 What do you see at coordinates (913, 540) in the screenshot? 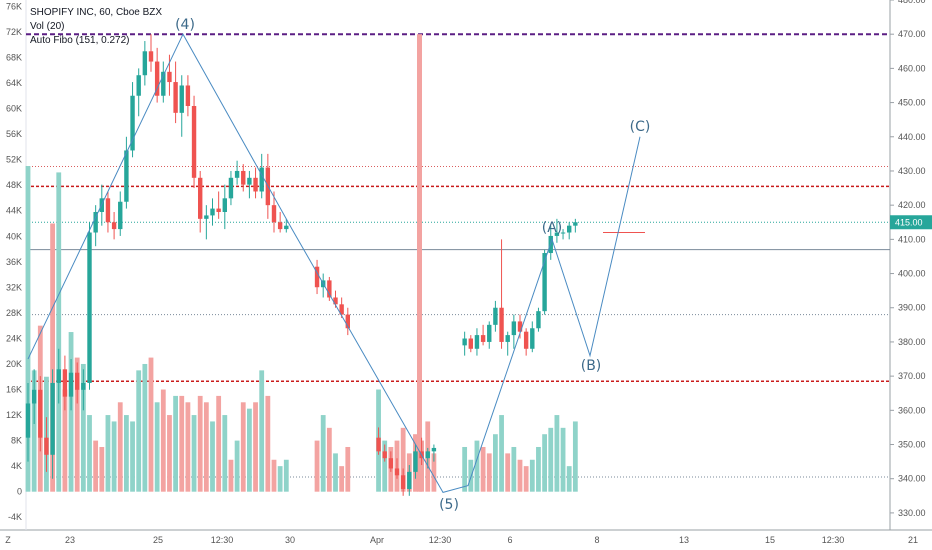
I see `time-tick-label: 21` at bounding box center [913, 540].